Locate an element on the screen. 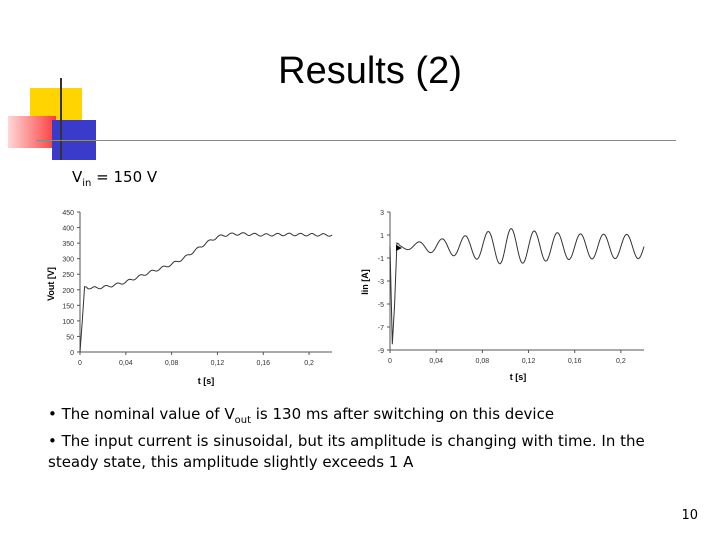 The height and width of the screenshot is (540, 720). y-tick-label: 1 is located at coordinates (382, 236).